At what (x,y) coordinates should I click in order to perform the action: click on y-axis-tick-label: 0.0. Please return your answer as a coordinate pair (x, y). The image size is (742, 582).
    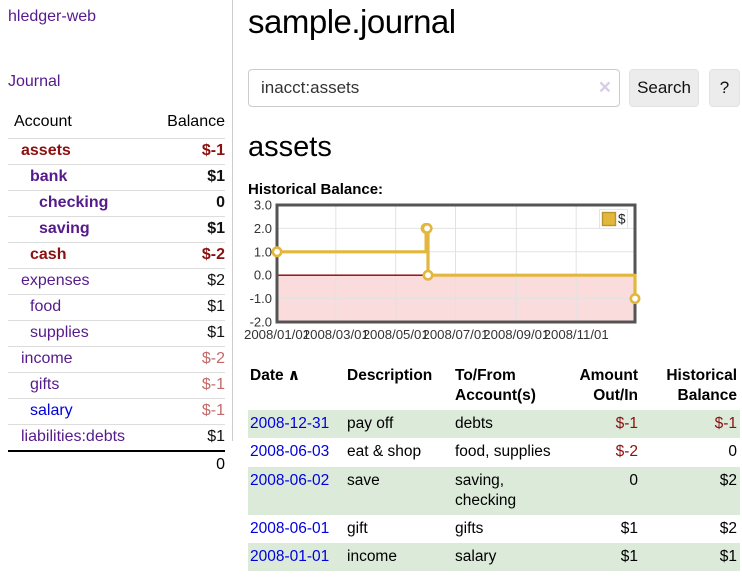
    Looking at the image, I should click on (263, 275).